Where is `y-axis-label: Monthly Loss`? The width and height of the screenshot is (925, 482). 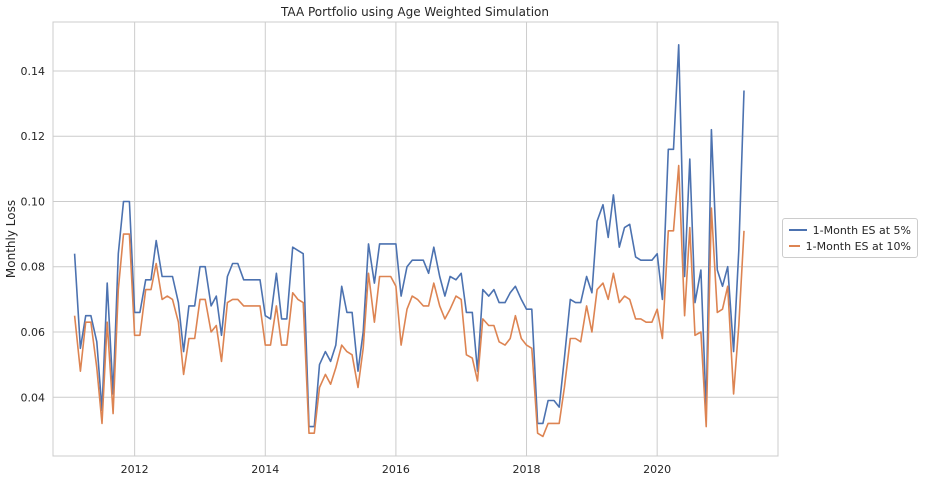 y-axis-label: Monthly Loss is located at coordinates (11, 239).